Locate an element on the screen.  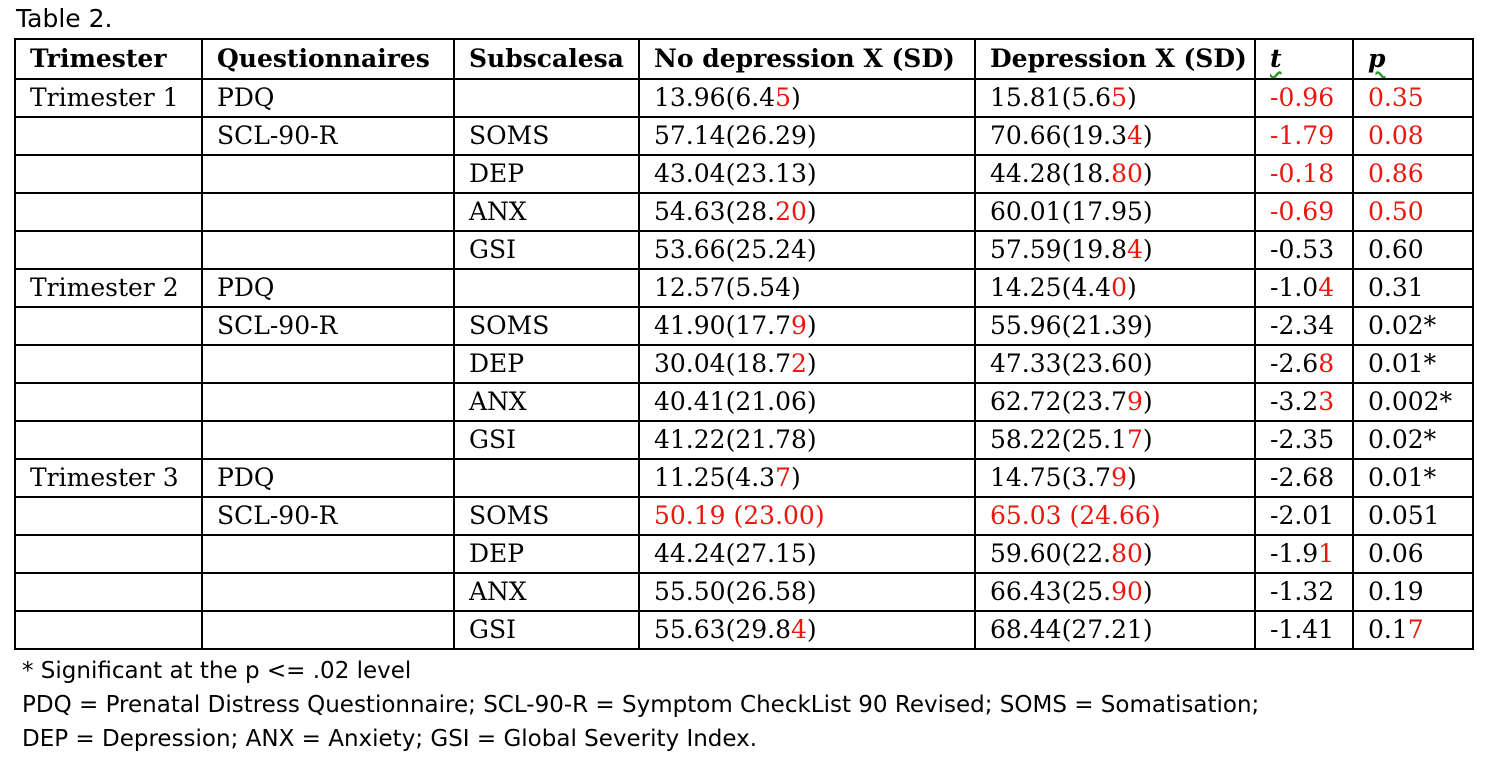
value-segment: 15.81(5.6 is located at coordinates (1051, 97).